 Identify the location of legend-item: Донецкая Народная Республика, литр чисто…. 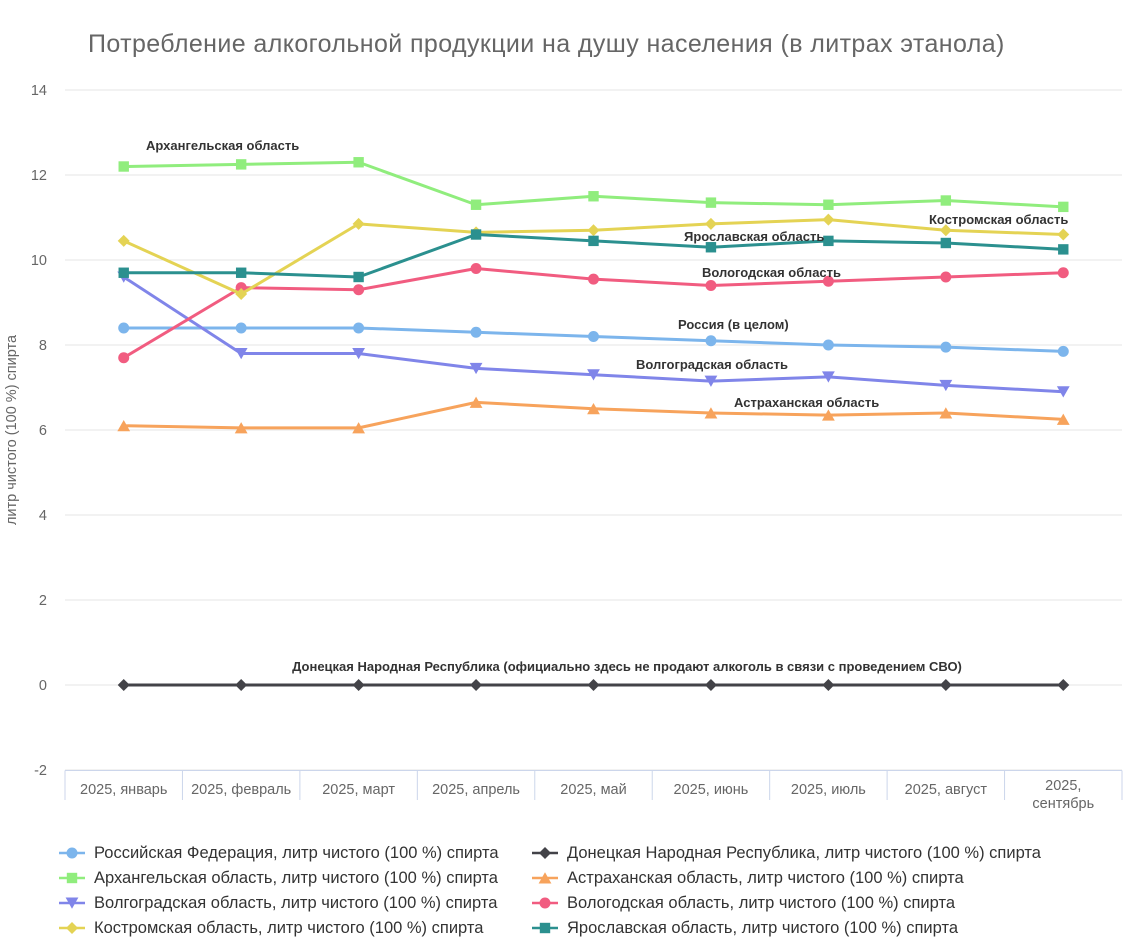
(785, 853).